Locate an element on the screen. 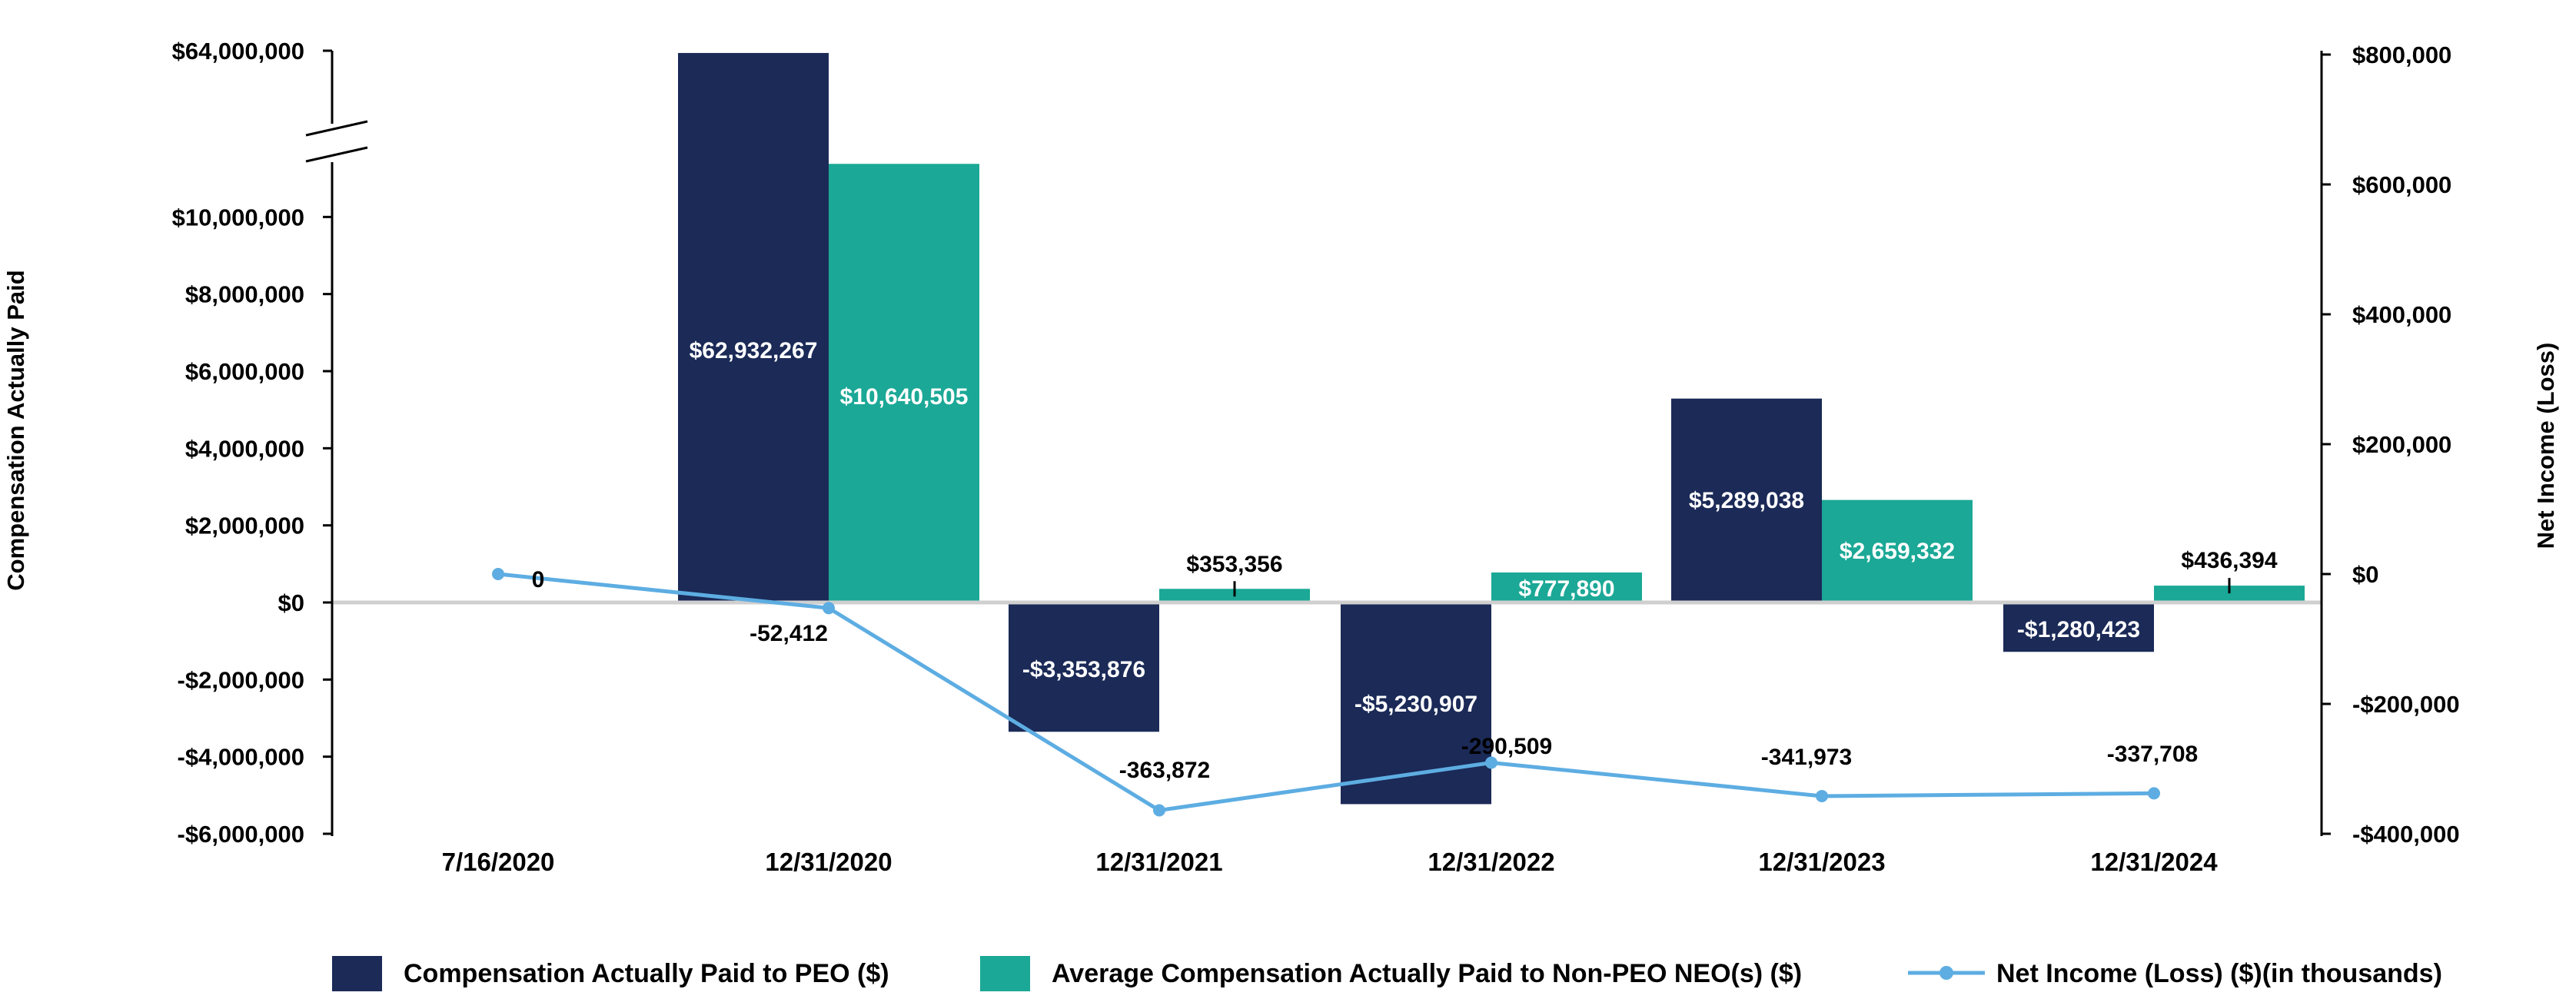  left-tick-label: -$4,000,000 is located at coordinates (241, 757).